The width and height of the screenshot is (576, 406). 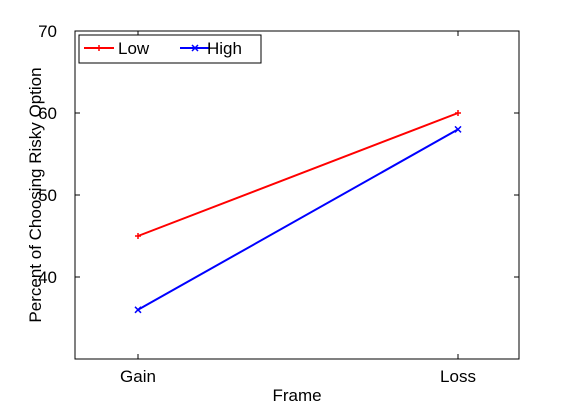 What do you see at coordinates (296, 395) in the screenshot?
I see `x-axis-label: Frame` at bounding box center [296, 395].